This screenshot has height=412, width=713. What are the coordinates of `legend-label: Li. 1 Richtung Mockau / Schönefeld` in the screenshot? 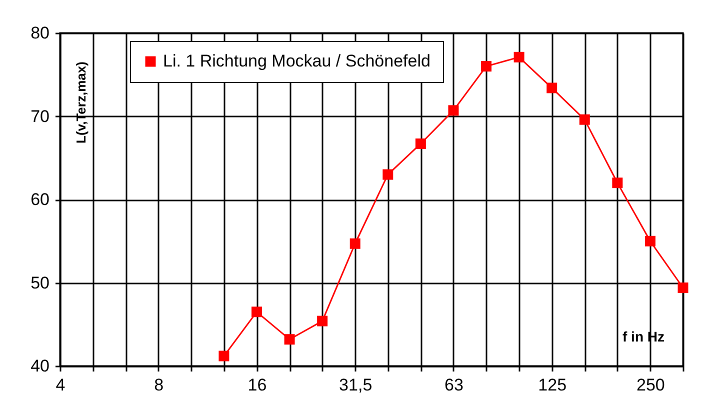 It's located at (296, 61).